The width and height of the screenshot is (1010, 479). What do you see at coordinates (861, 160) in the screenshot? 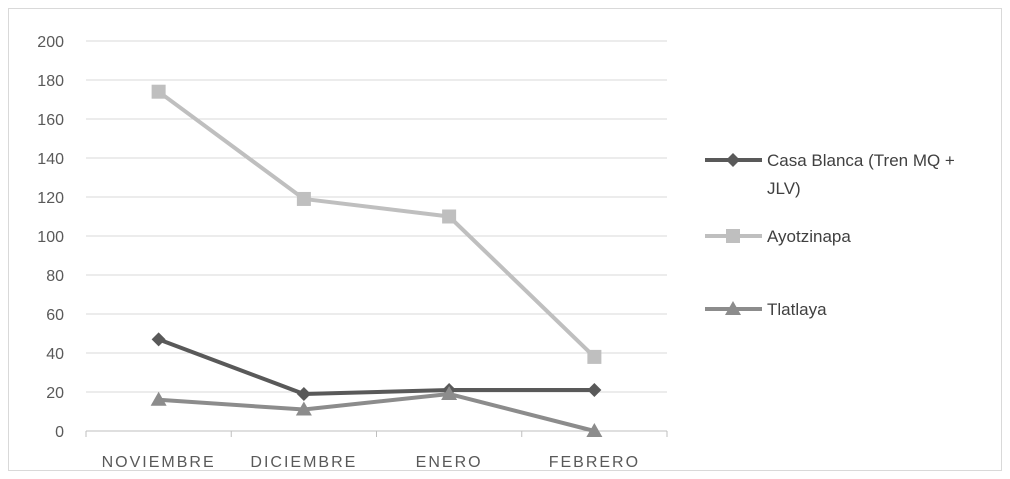
I see `legend-label: Casa Blanca (Tren MQ +` at bounding box center [861, 160].